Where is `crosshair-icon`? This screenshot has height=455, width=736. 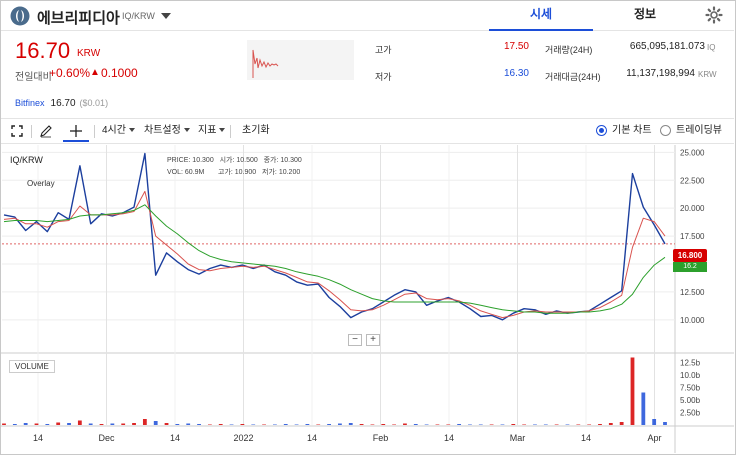
crosshair-icon is located at coordinates (76, 131).